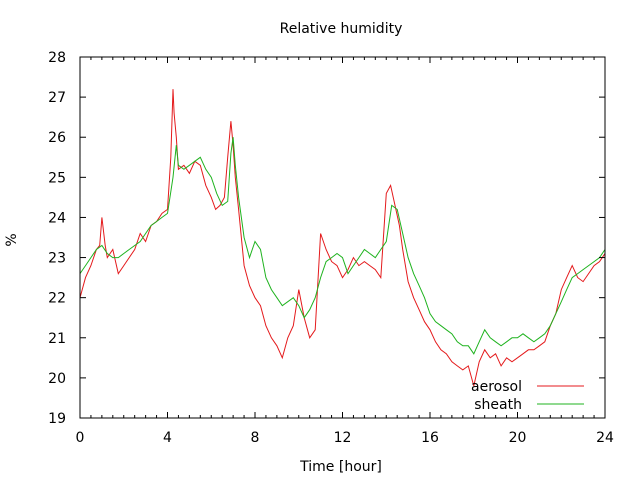 The height and width of the screenshot is (480, 640). I want to click on y-tick-label: 28, so click(57, 58).